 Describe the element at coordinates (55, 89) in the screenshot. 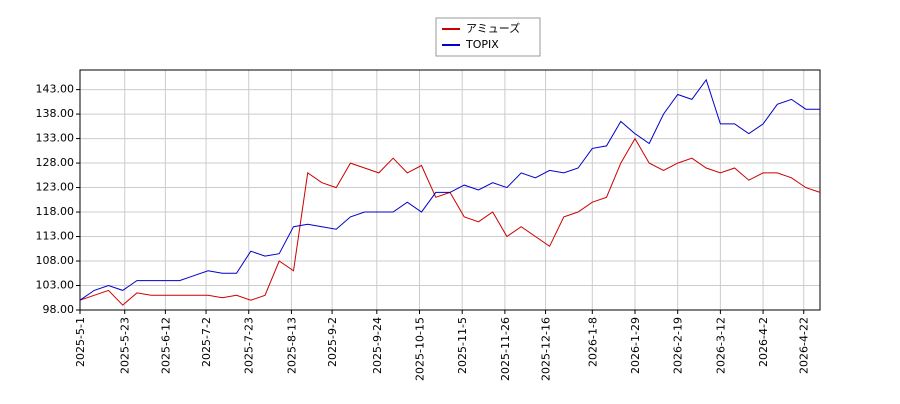

I see `y-tick-label: 143.00` at that location.